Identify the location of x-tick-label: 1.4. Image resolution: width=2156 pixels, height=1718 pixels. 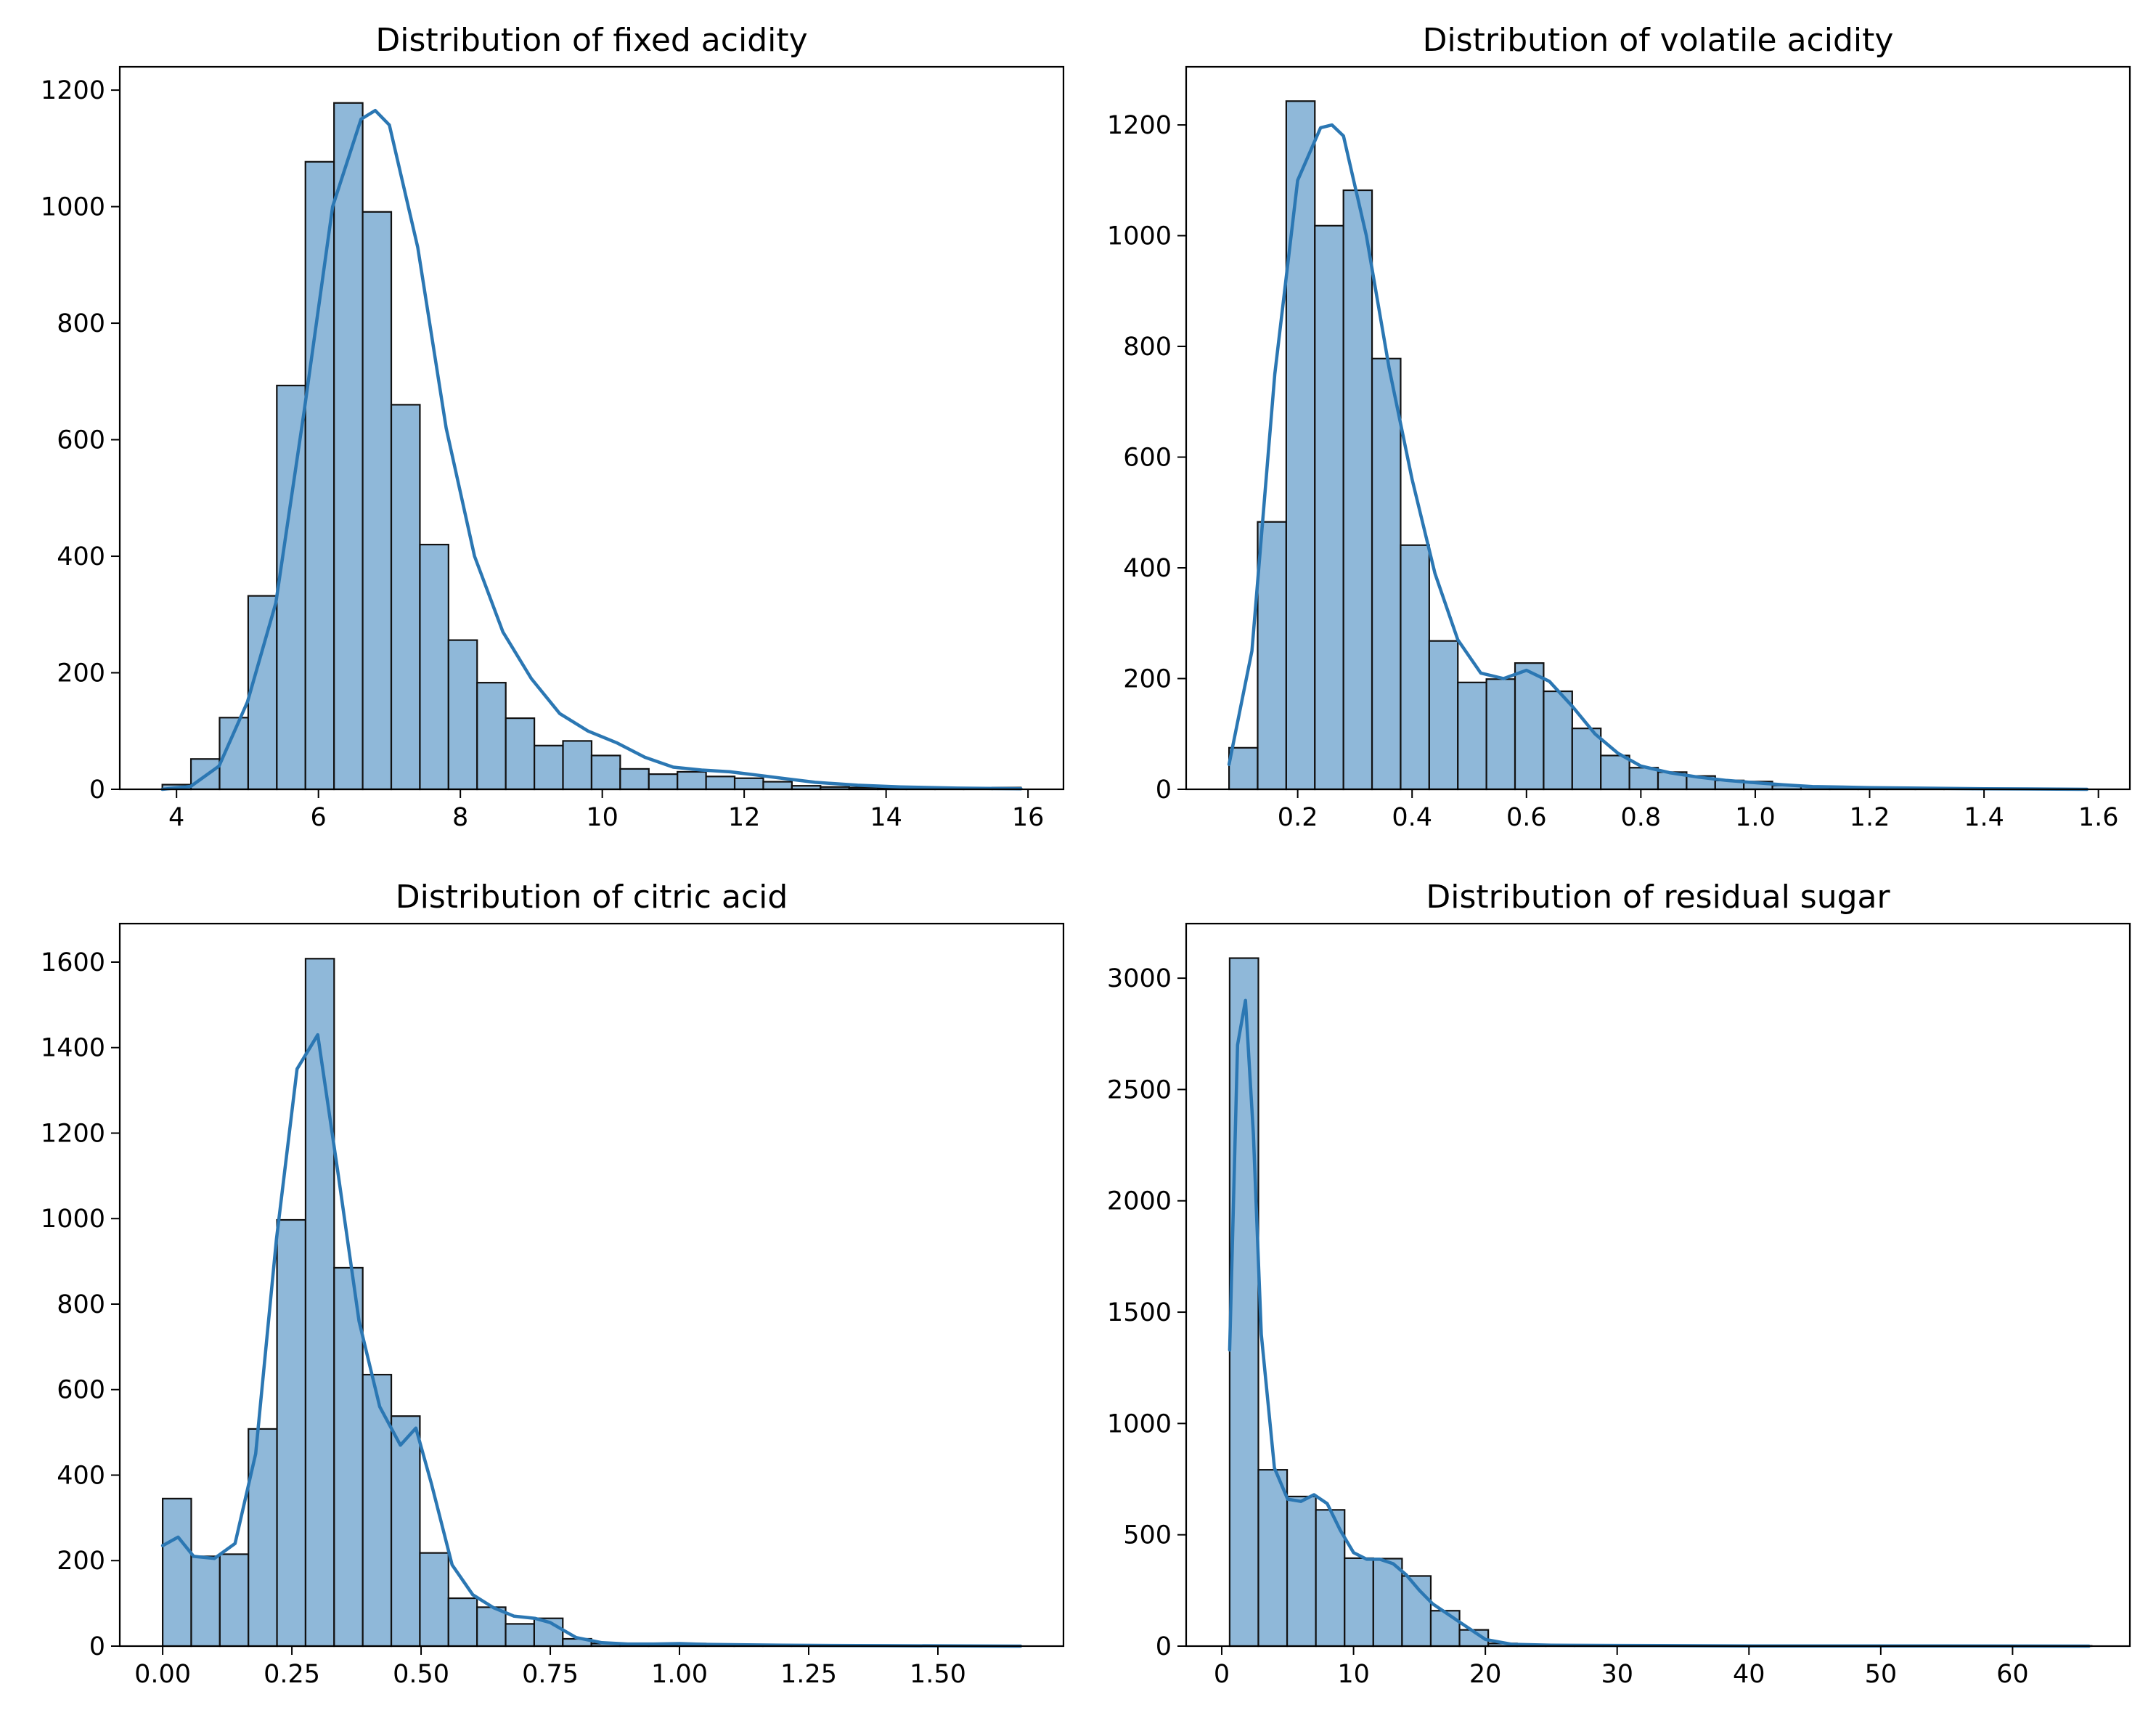
(1984, 817).